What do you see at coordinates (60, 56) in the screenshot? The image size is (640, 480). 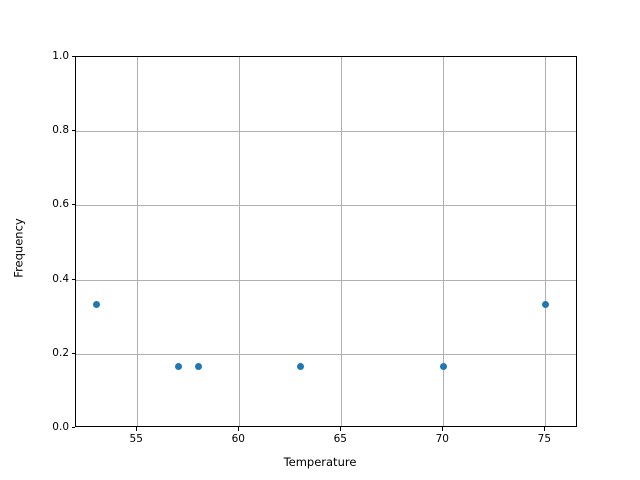 I see `y-tick-label: 1.0` at bounding box center [60, 56].